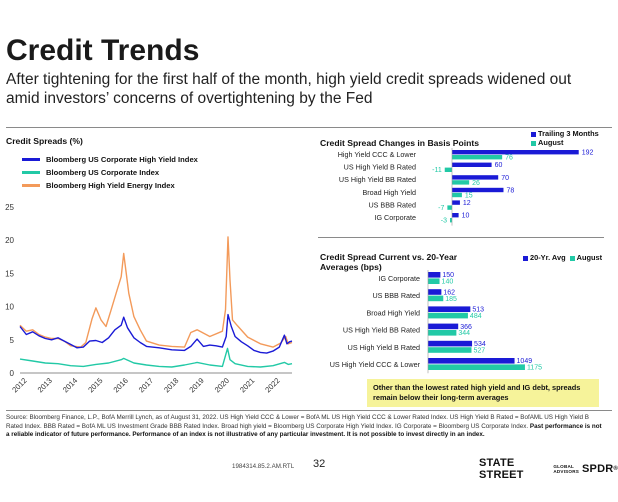 This screenshot has width=618, height=502. What do you see at coordinates (263, 466) in the screenshot?
I see `footer-code: 1984314.85.2.AM.RTL` at bounding box center [263, 466].